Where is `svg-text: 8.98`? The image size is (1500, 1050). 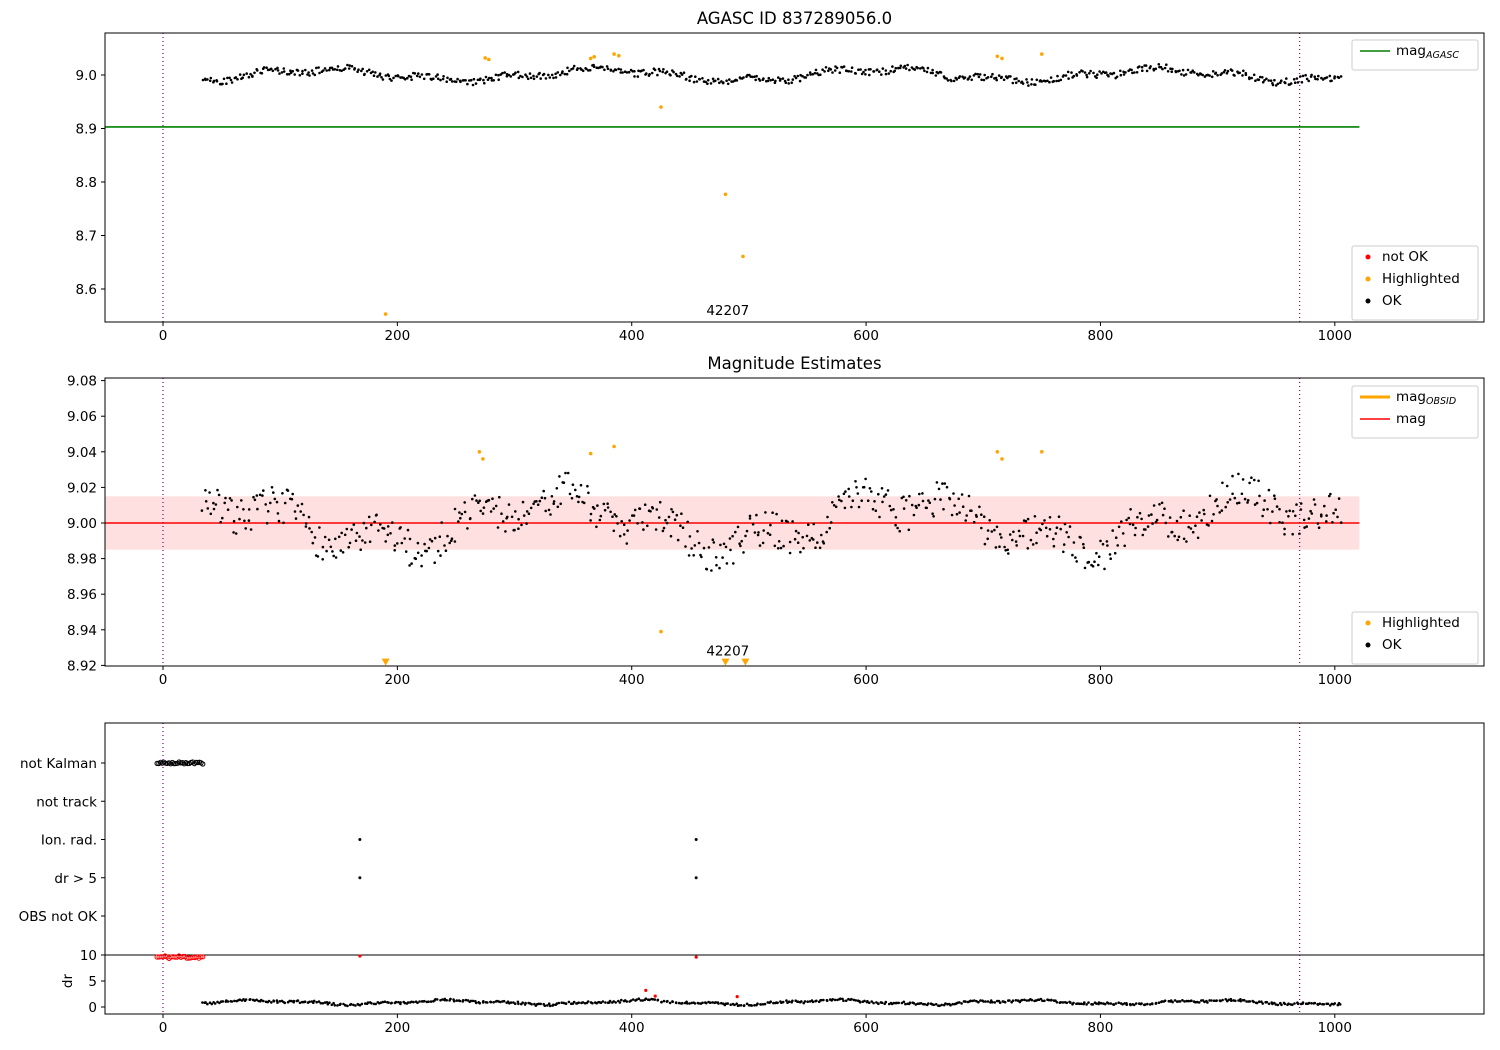 svg-text: 8.98 is located at coordinates (82, 560).